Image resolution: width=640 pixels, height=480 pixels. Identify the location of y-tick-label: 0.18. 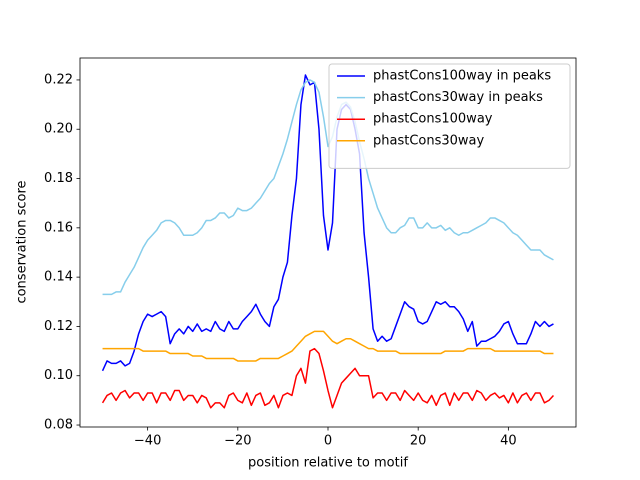
(58, 178).